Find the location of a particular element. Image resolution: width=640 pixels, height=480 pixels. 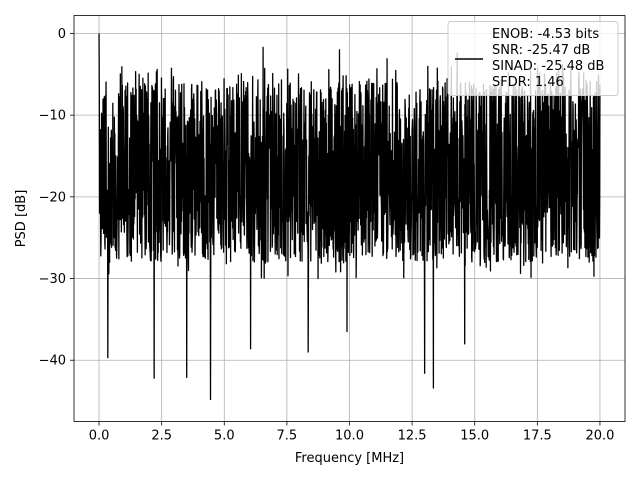

x-tick-label: 0.0 is located at coordinates (99, 436).